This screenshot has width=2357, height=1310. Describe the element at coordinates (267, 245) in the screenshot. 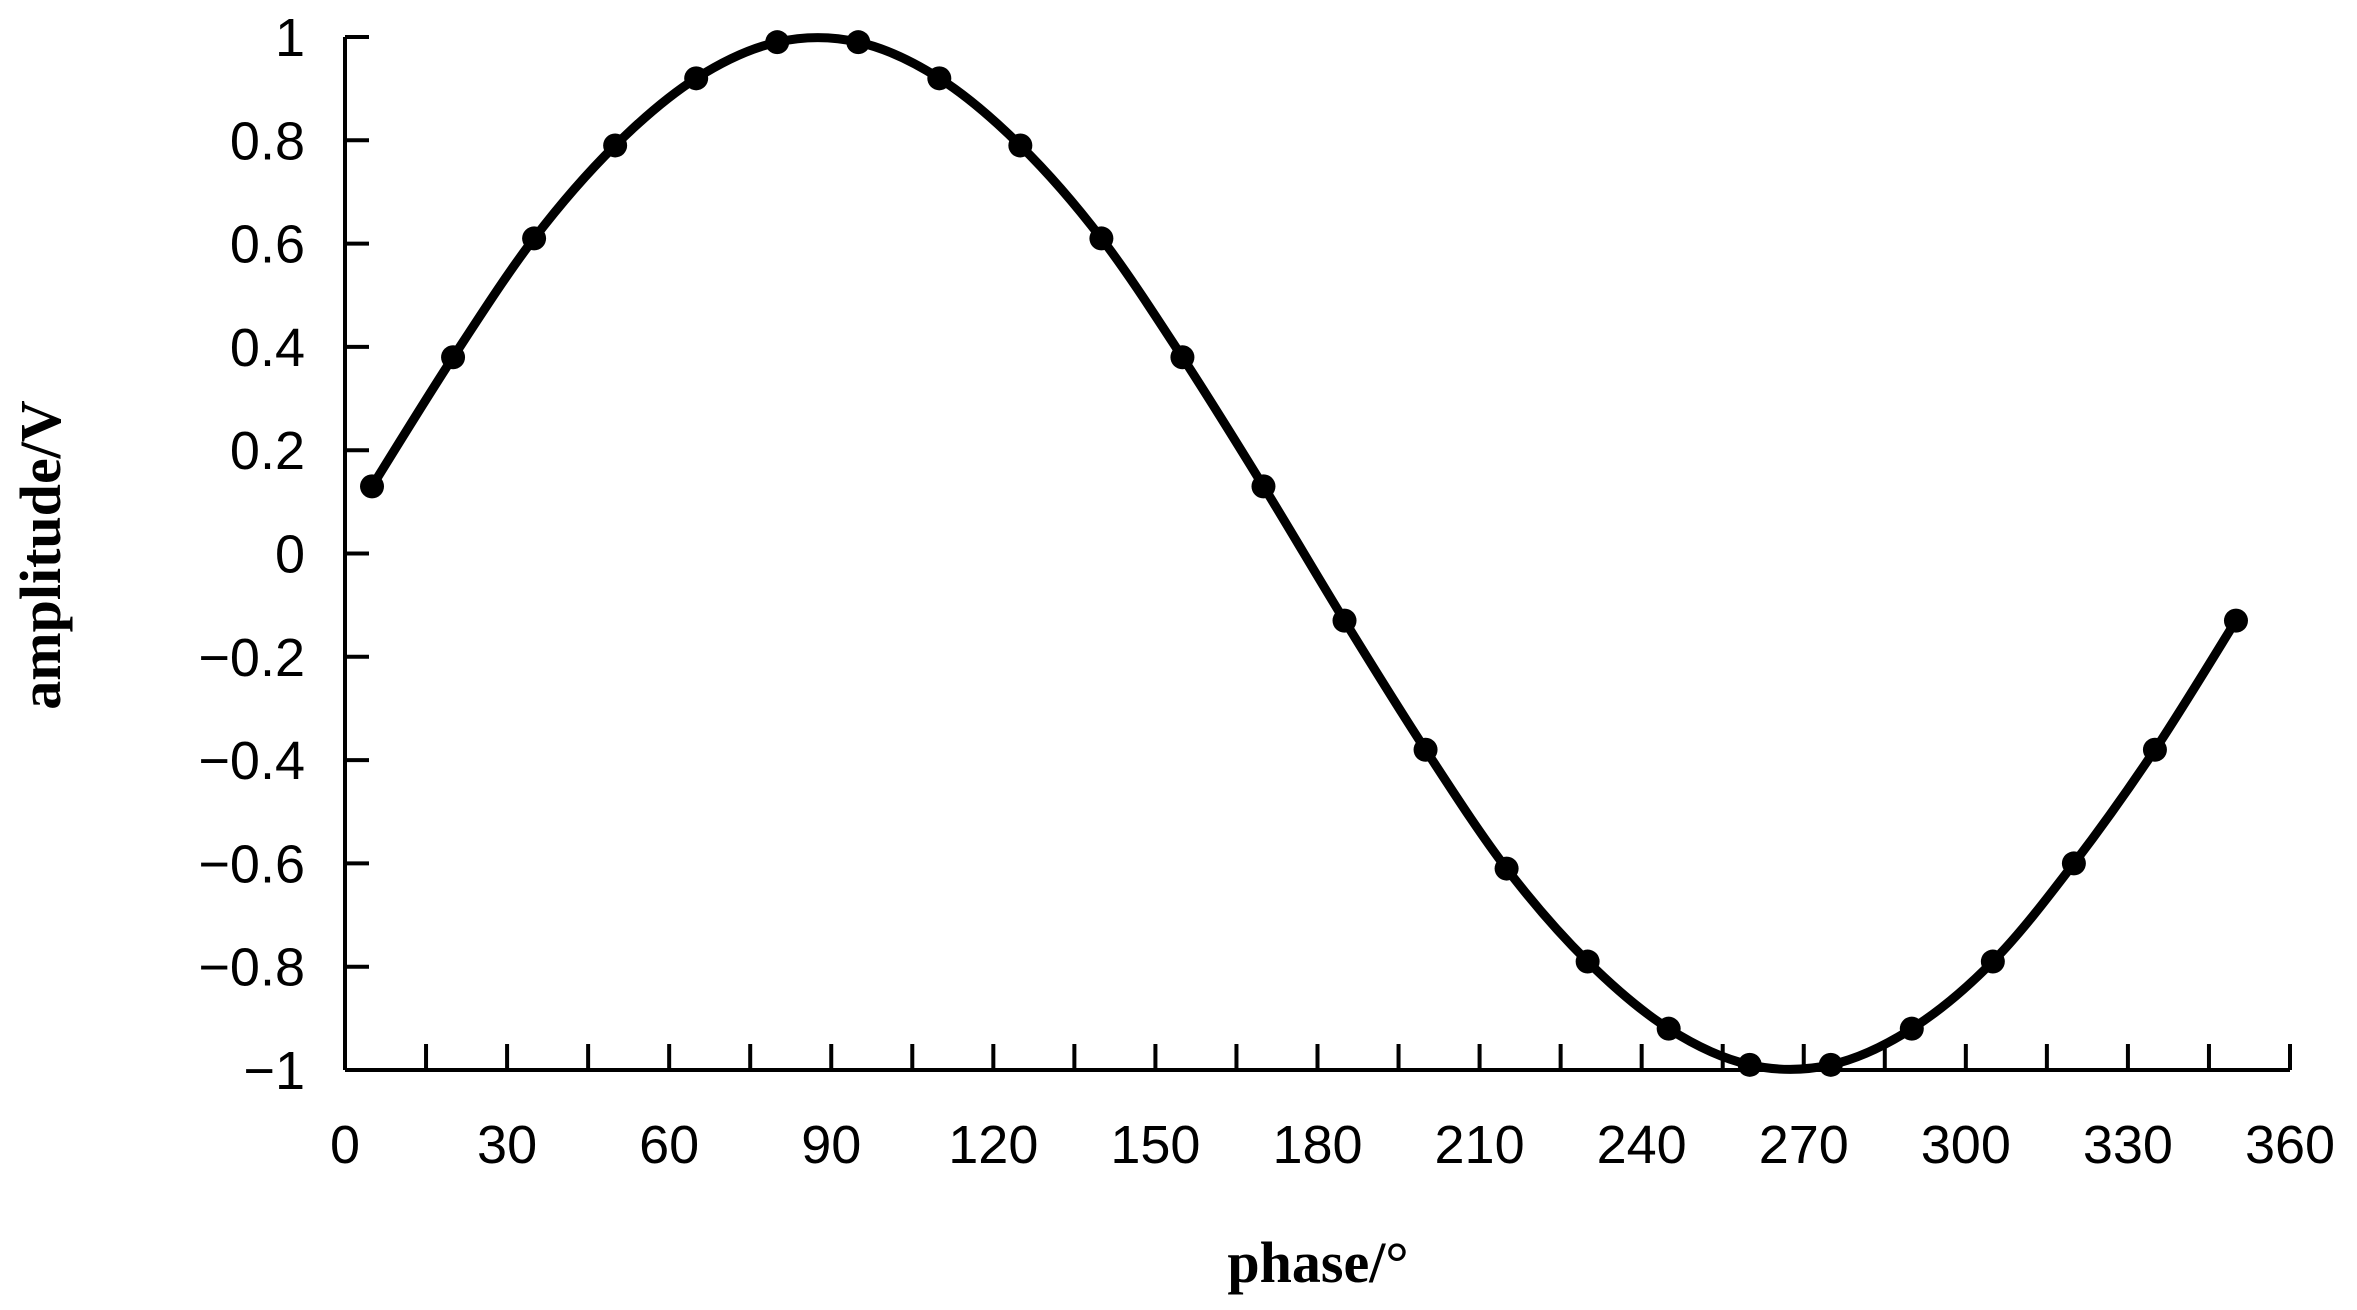

I see `y-tick-label: 0.6` at that location.